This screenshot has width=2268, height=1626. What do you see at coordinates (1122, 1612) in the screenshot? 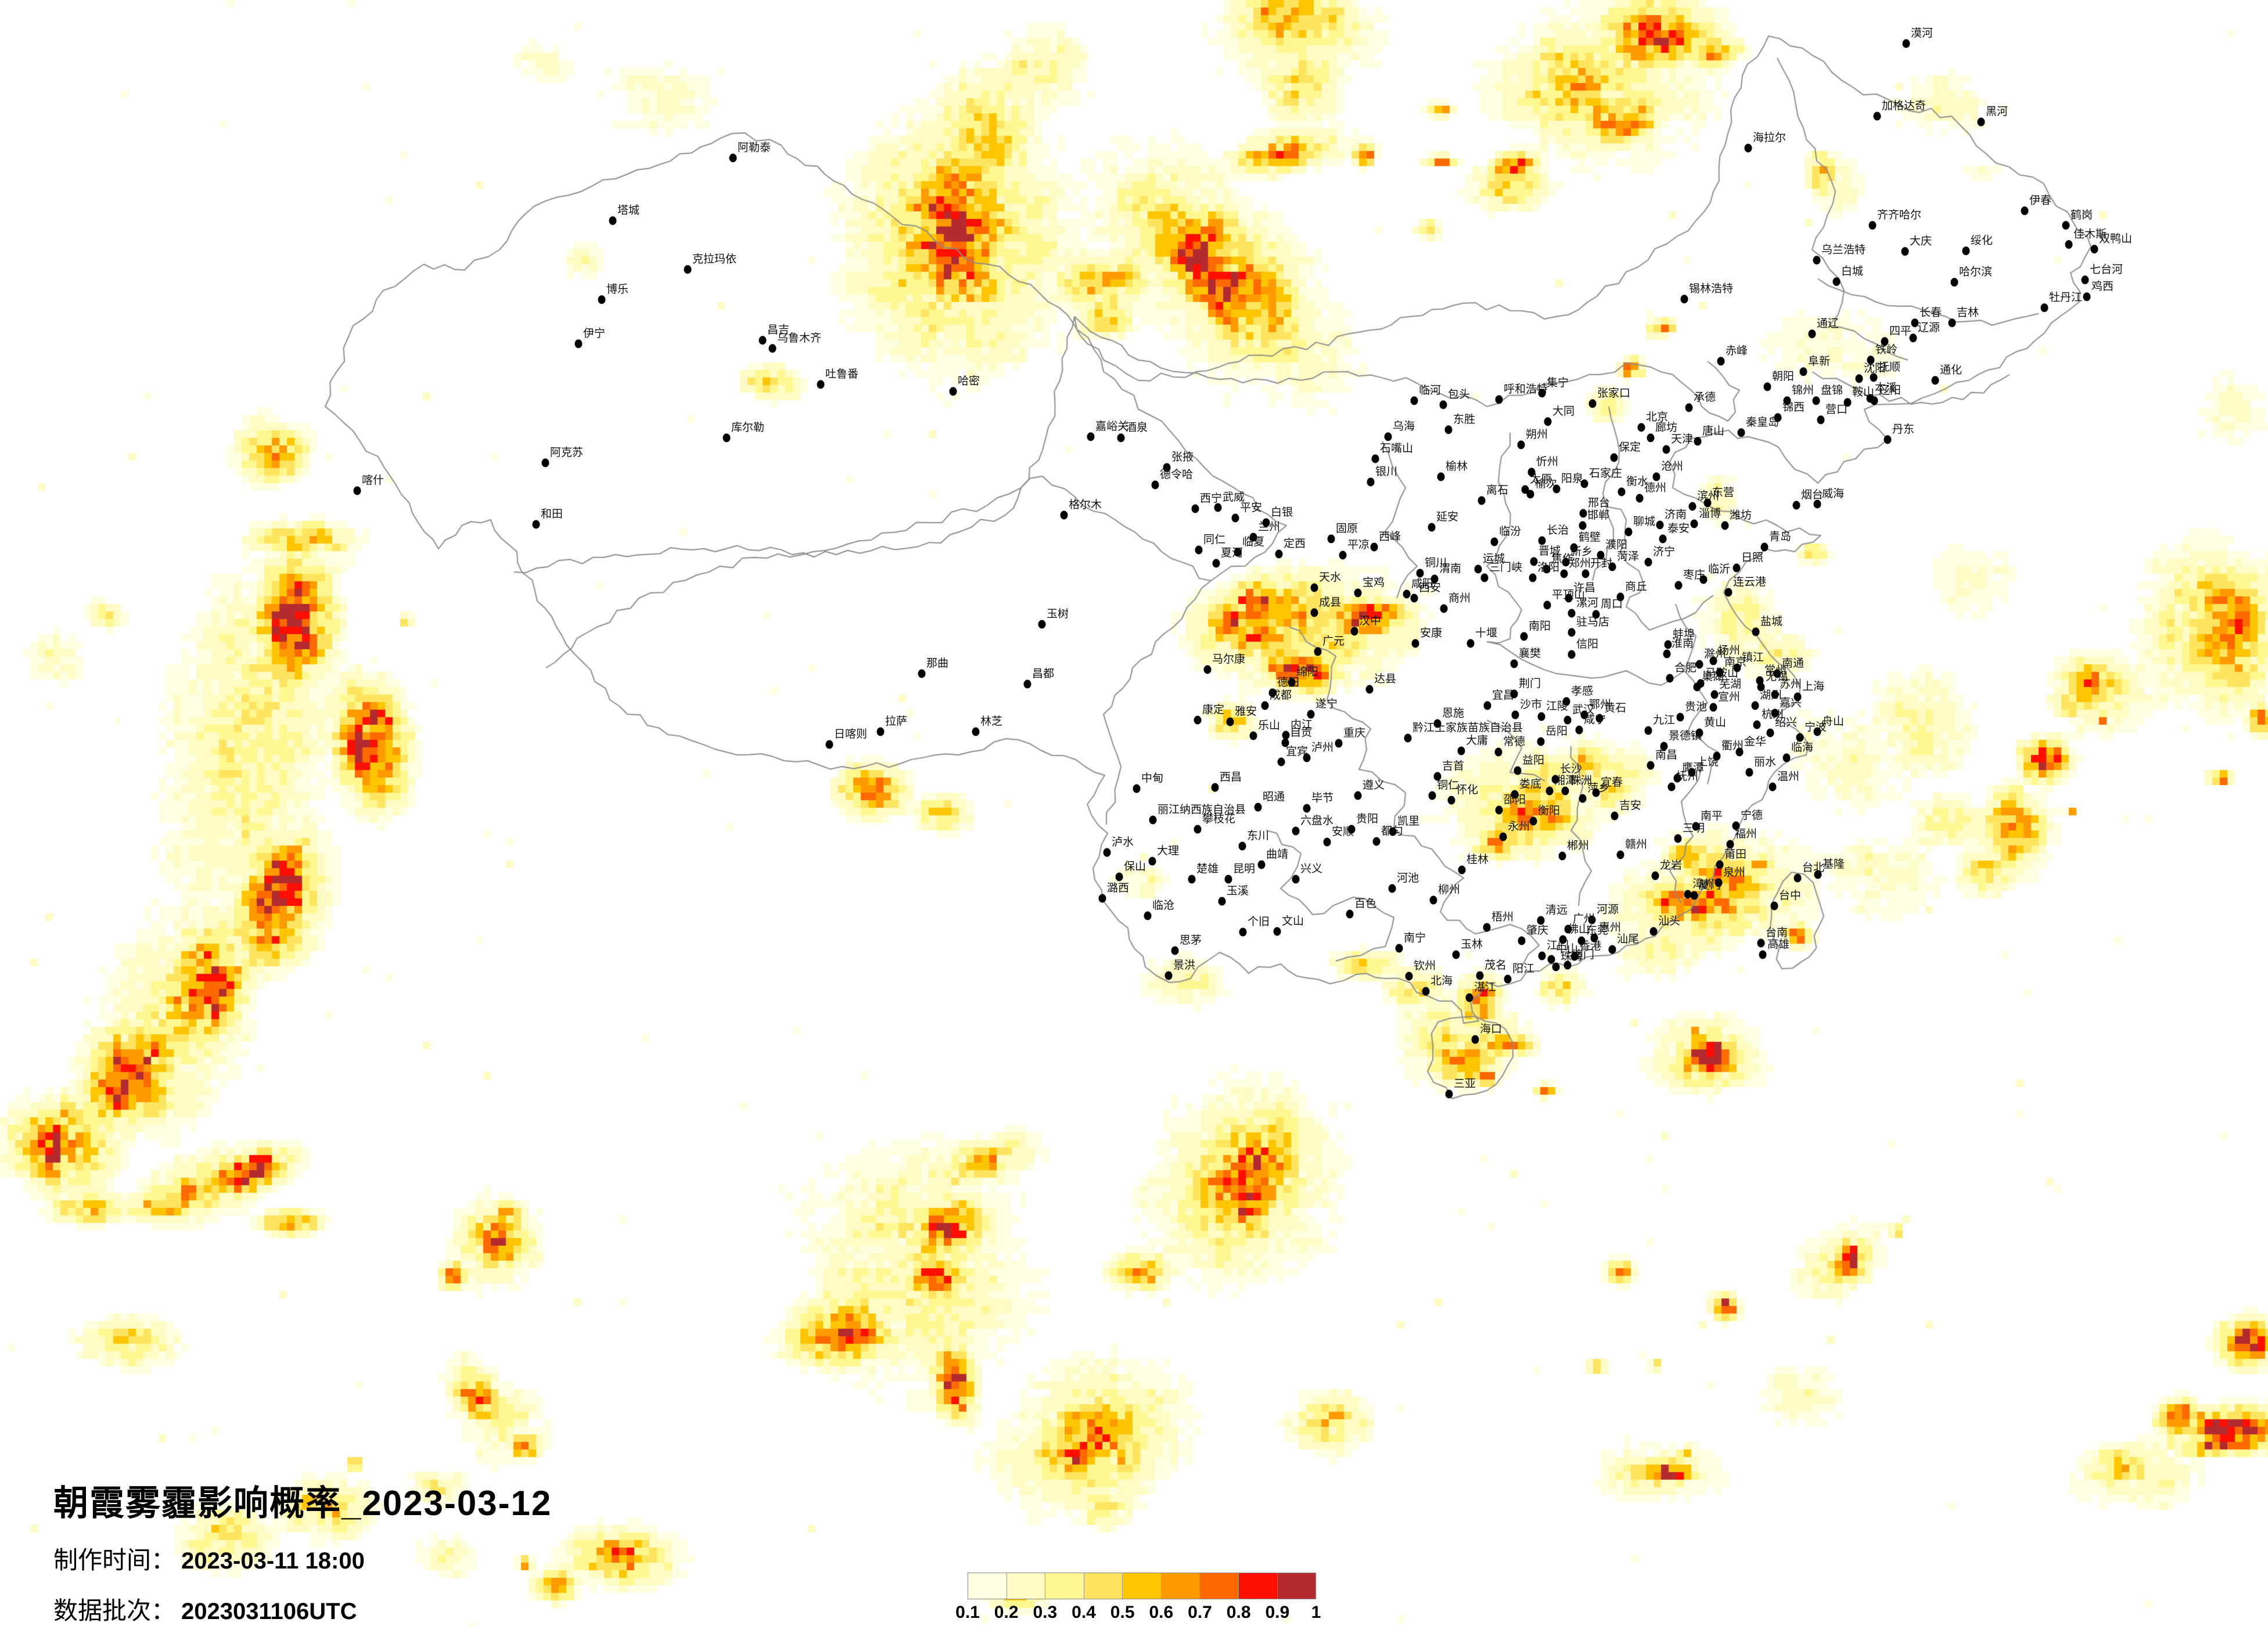
I see `colorbar-tick-label: 0.5` at bounding box center [1122, 1612].